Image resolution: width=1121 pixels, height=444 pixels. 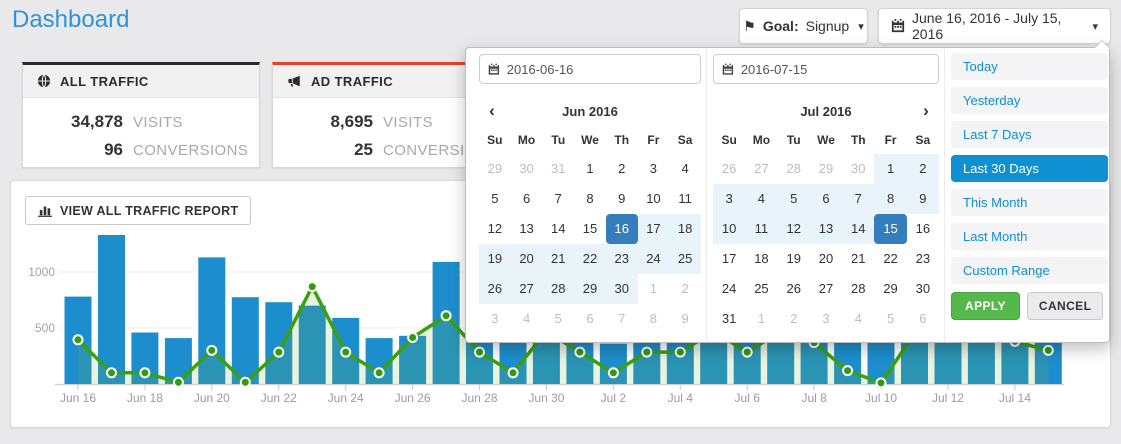 What do you see at coordinates (835, 69) in the screenshot?
I see `end-date-input` at bounding box center [835, 69].